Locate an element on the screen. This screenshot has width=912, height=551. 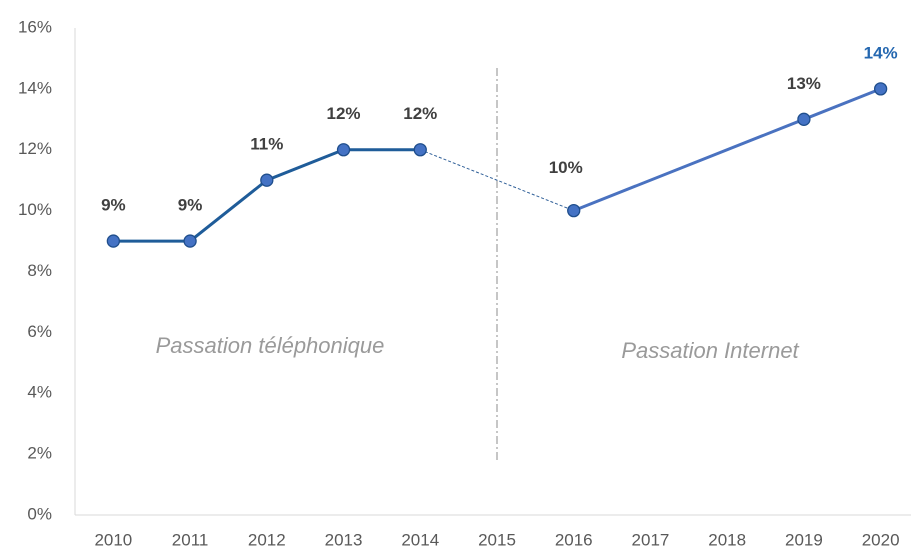
x-tick-label: 2019 is located at coordinates (804, 539).